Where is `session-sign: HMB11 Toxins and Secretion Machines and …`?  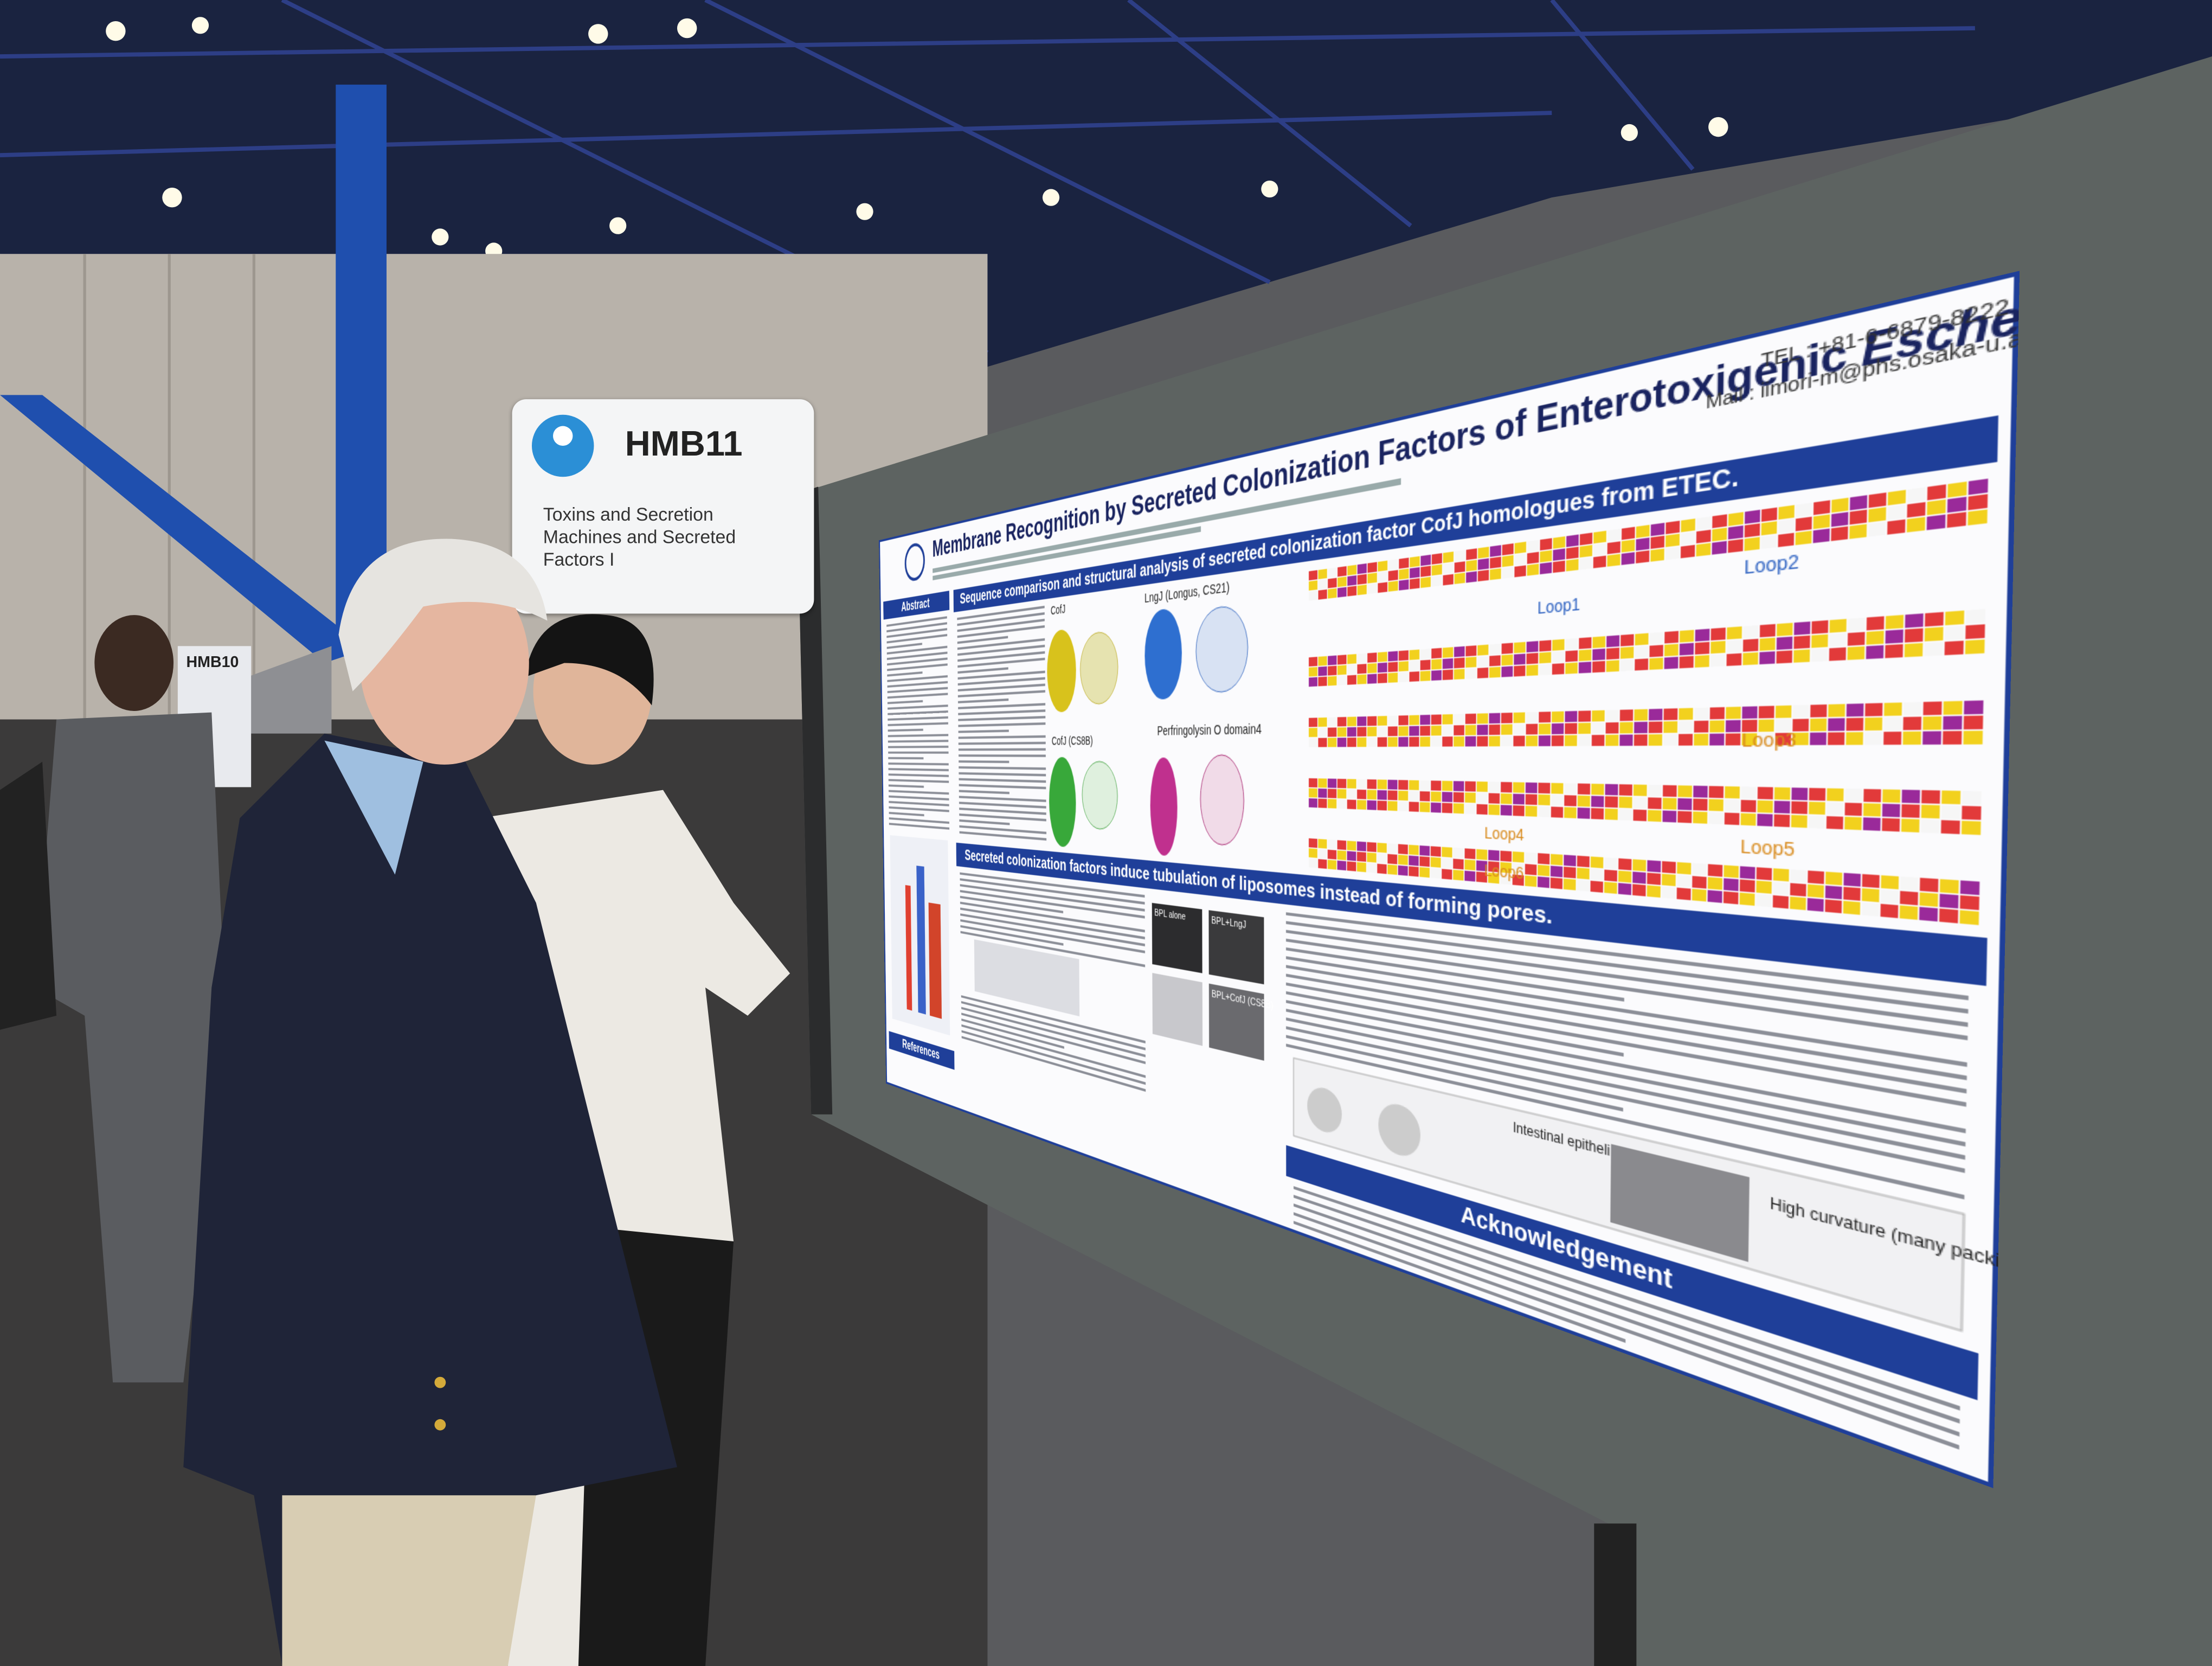
session-sign: HMB11 Toxins and Secretion Machines and … is located at coordinates (663, 507).